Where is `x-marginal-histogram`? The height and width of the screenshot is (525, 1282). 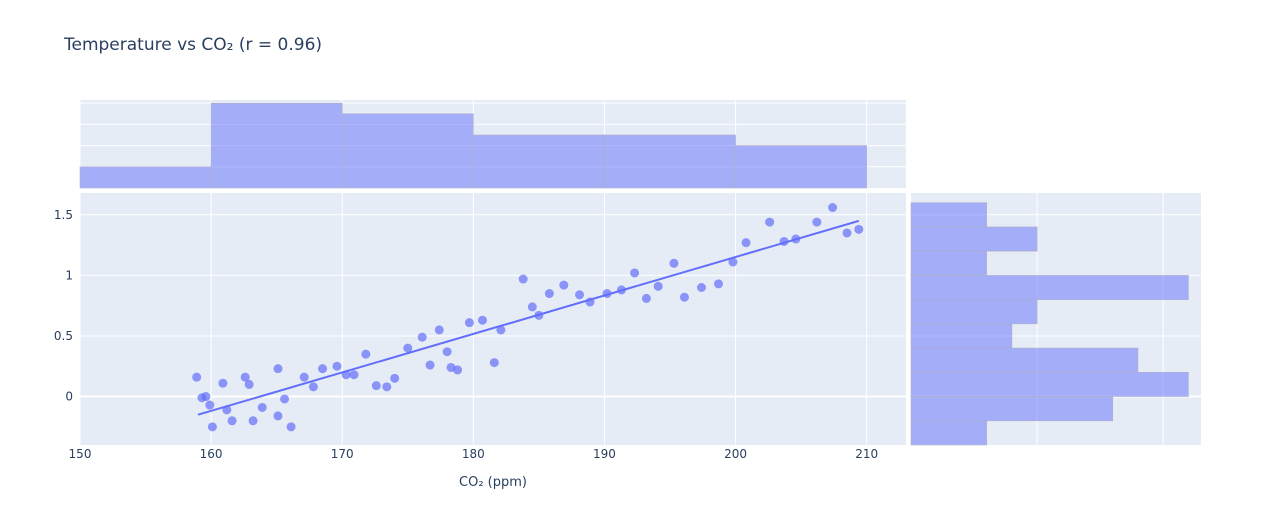
x-marginal-histogram is located at coordinates (492, 144).